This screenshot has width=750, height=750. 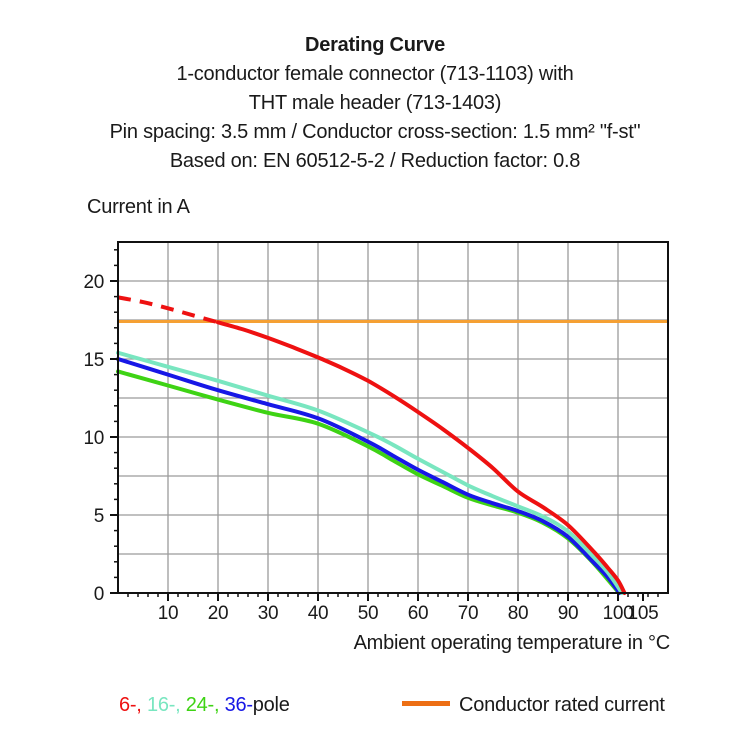 What do you see at coordinates (643, 613) in the screenshot?
I see `x-tick-label: 105` at bounding box center [643, 613].